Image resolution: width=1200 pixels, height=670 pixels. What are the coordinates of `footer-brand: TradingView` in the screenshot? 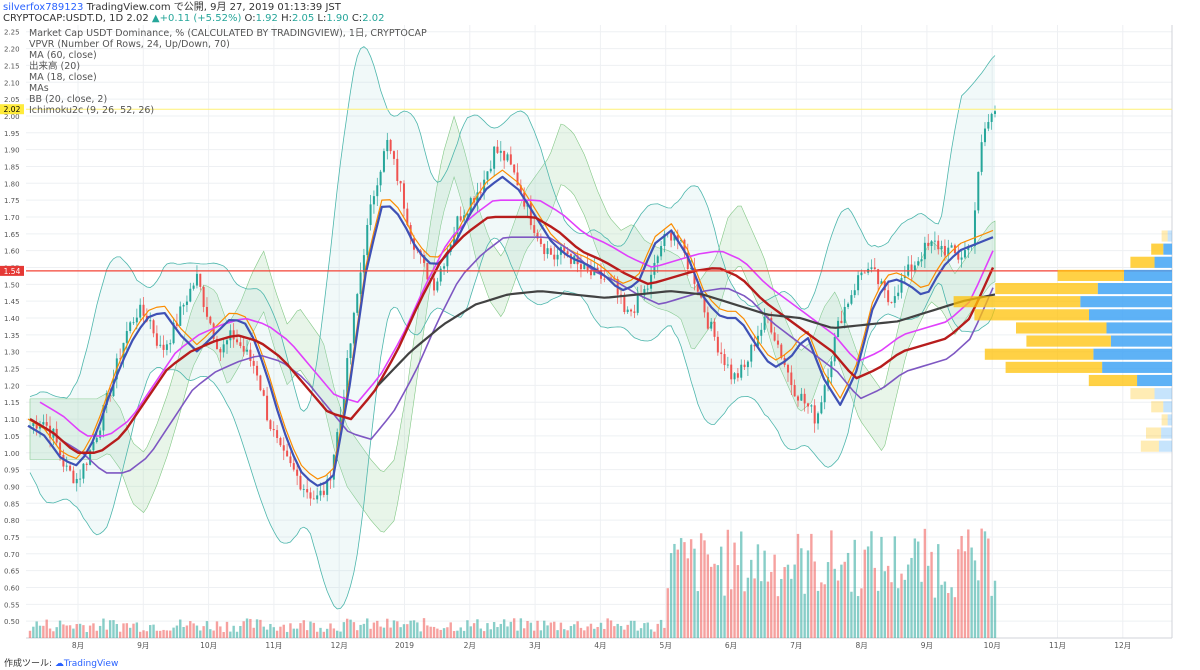 It's located at (91, 664).